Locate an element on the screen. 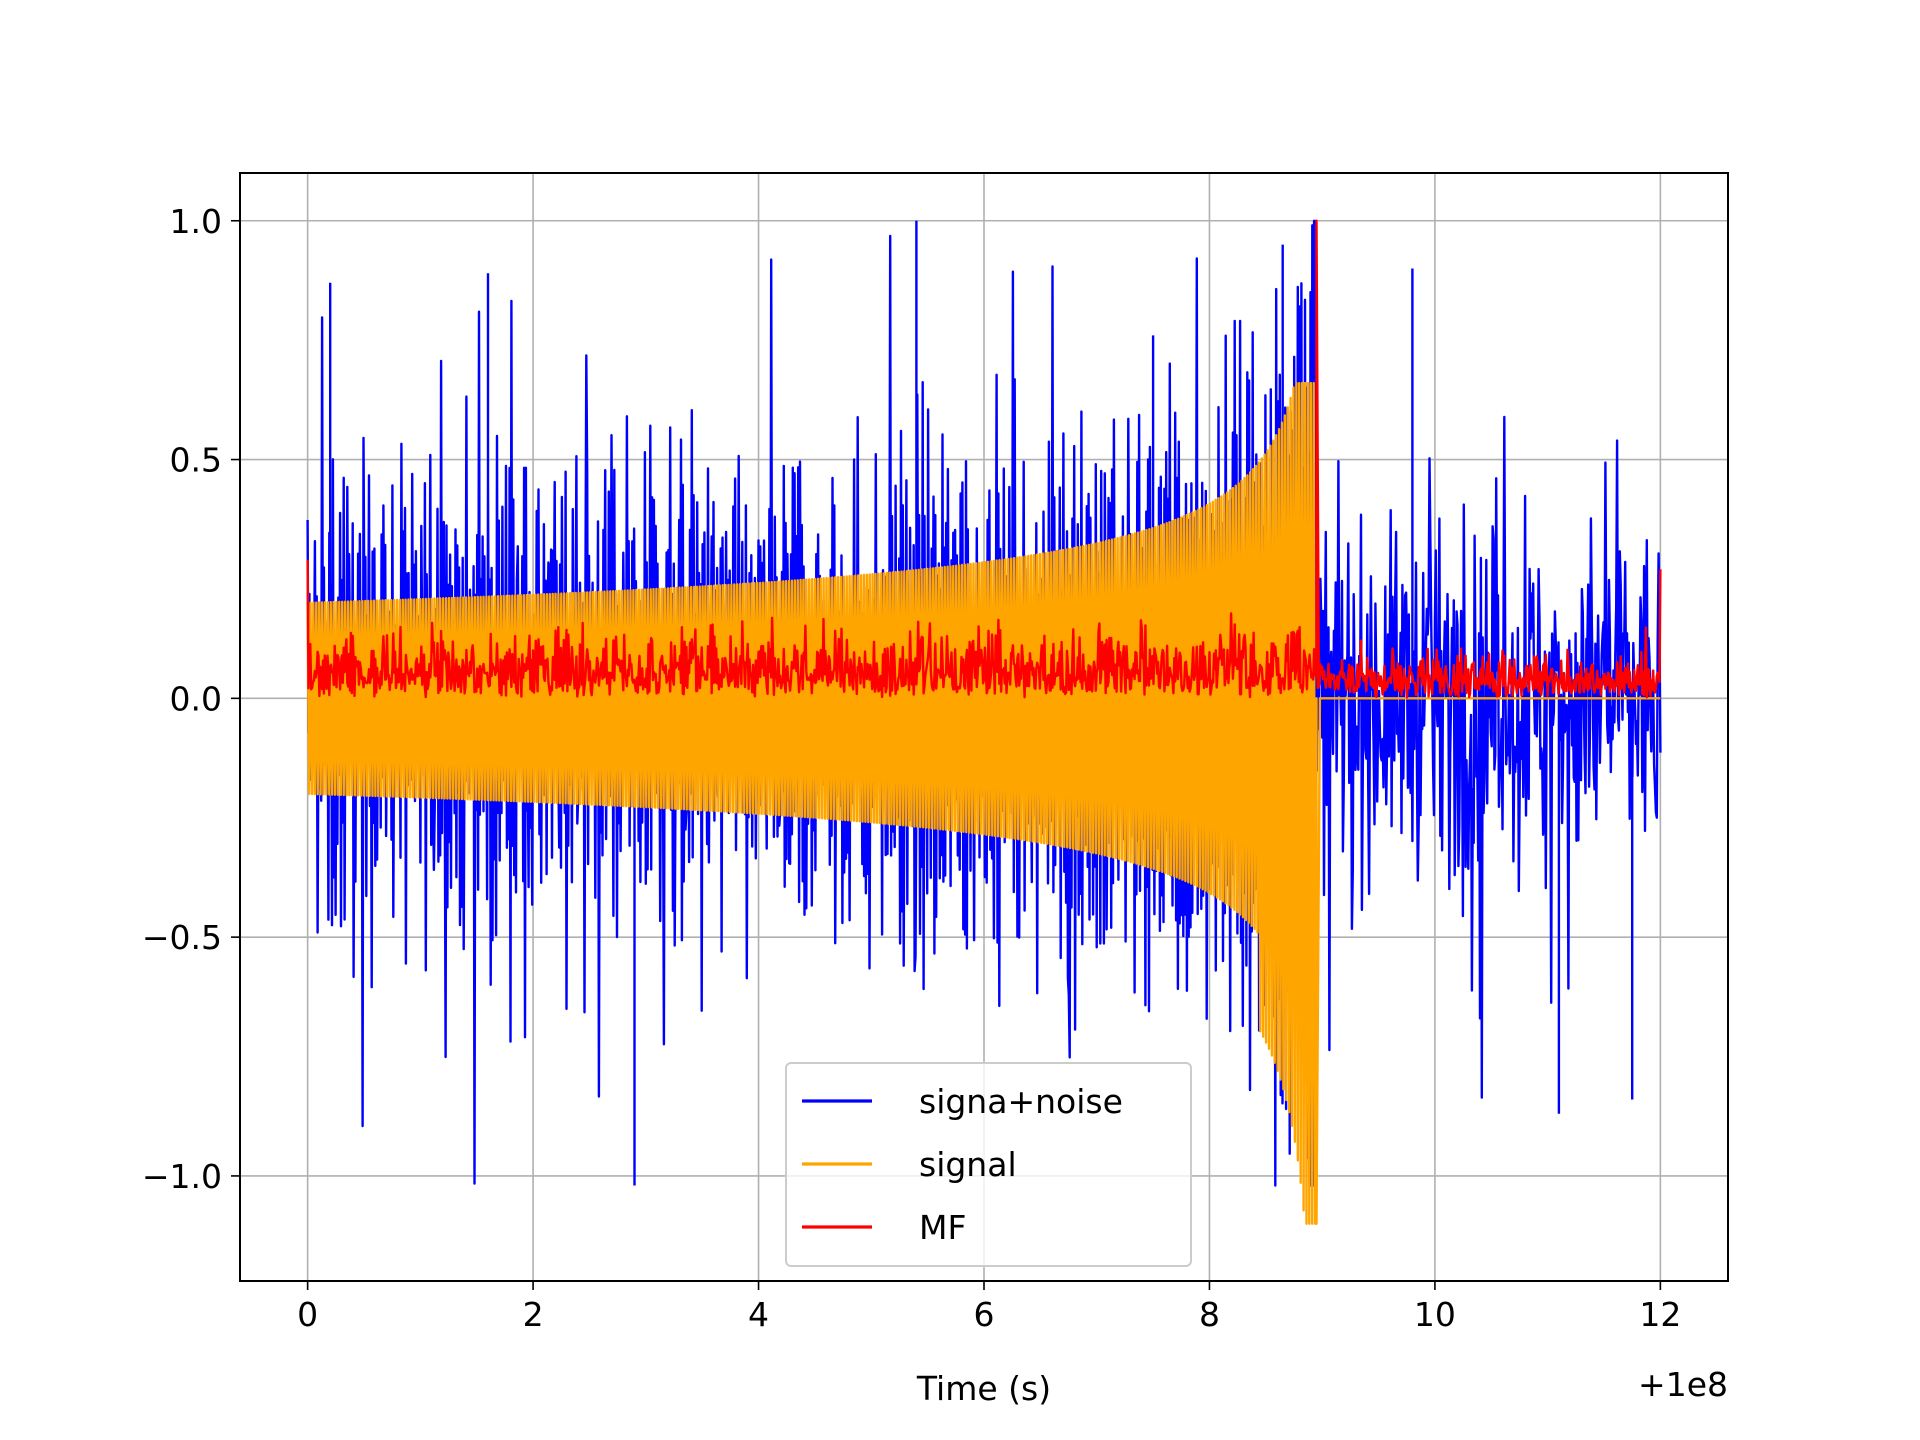 This screenshot has width=1920, height=1440. x-tick-label: 10 is located at coordinates (1435, 1314).